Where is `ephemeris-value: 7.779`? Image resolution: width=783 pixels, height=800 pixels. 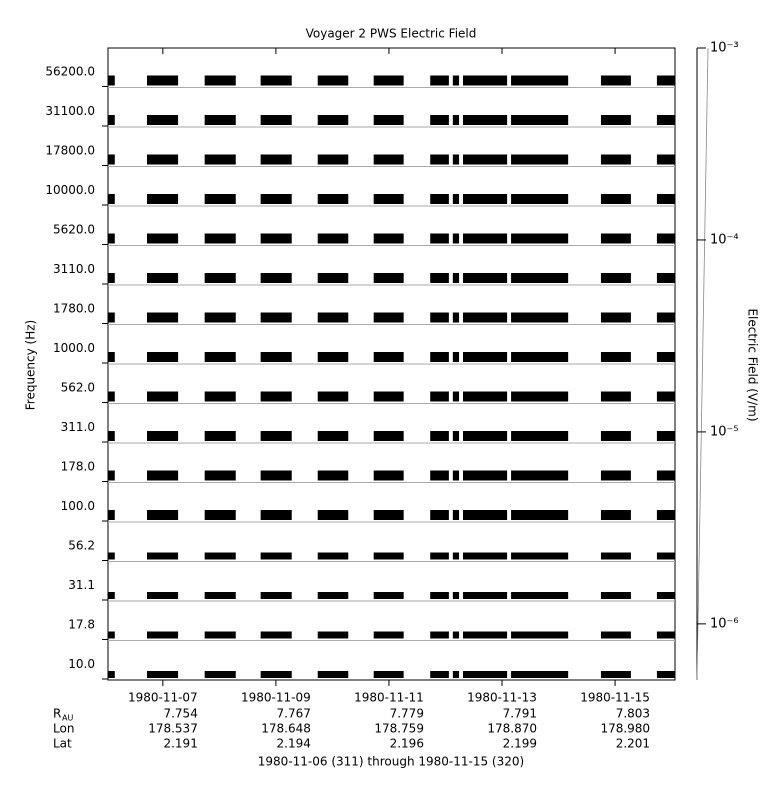
ephemeris-value: 7.779 is located at coordinates (407, 714).